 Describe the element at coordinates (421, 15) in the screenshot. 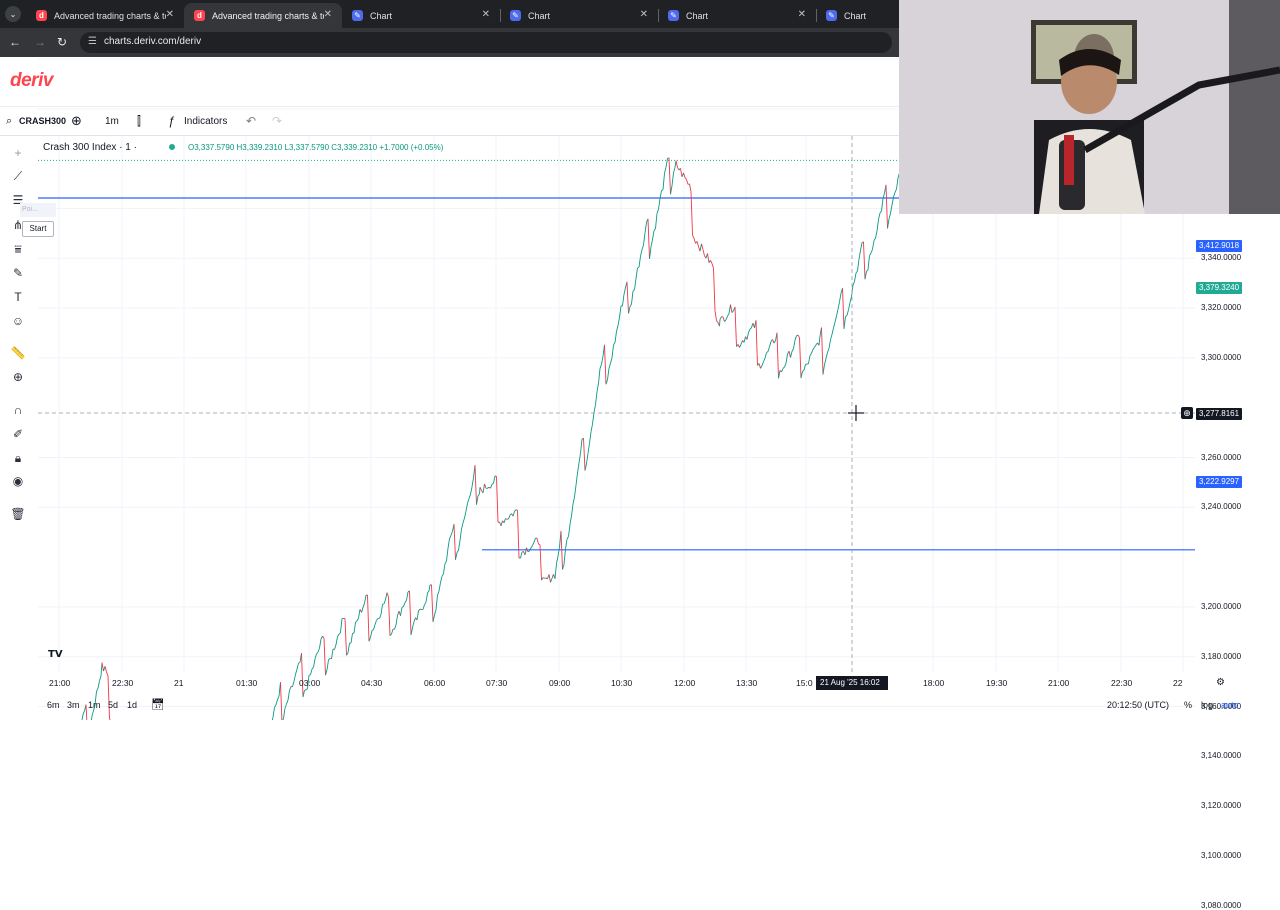

I see `browser-tab-3: ✎ Chart ✕` at that location.